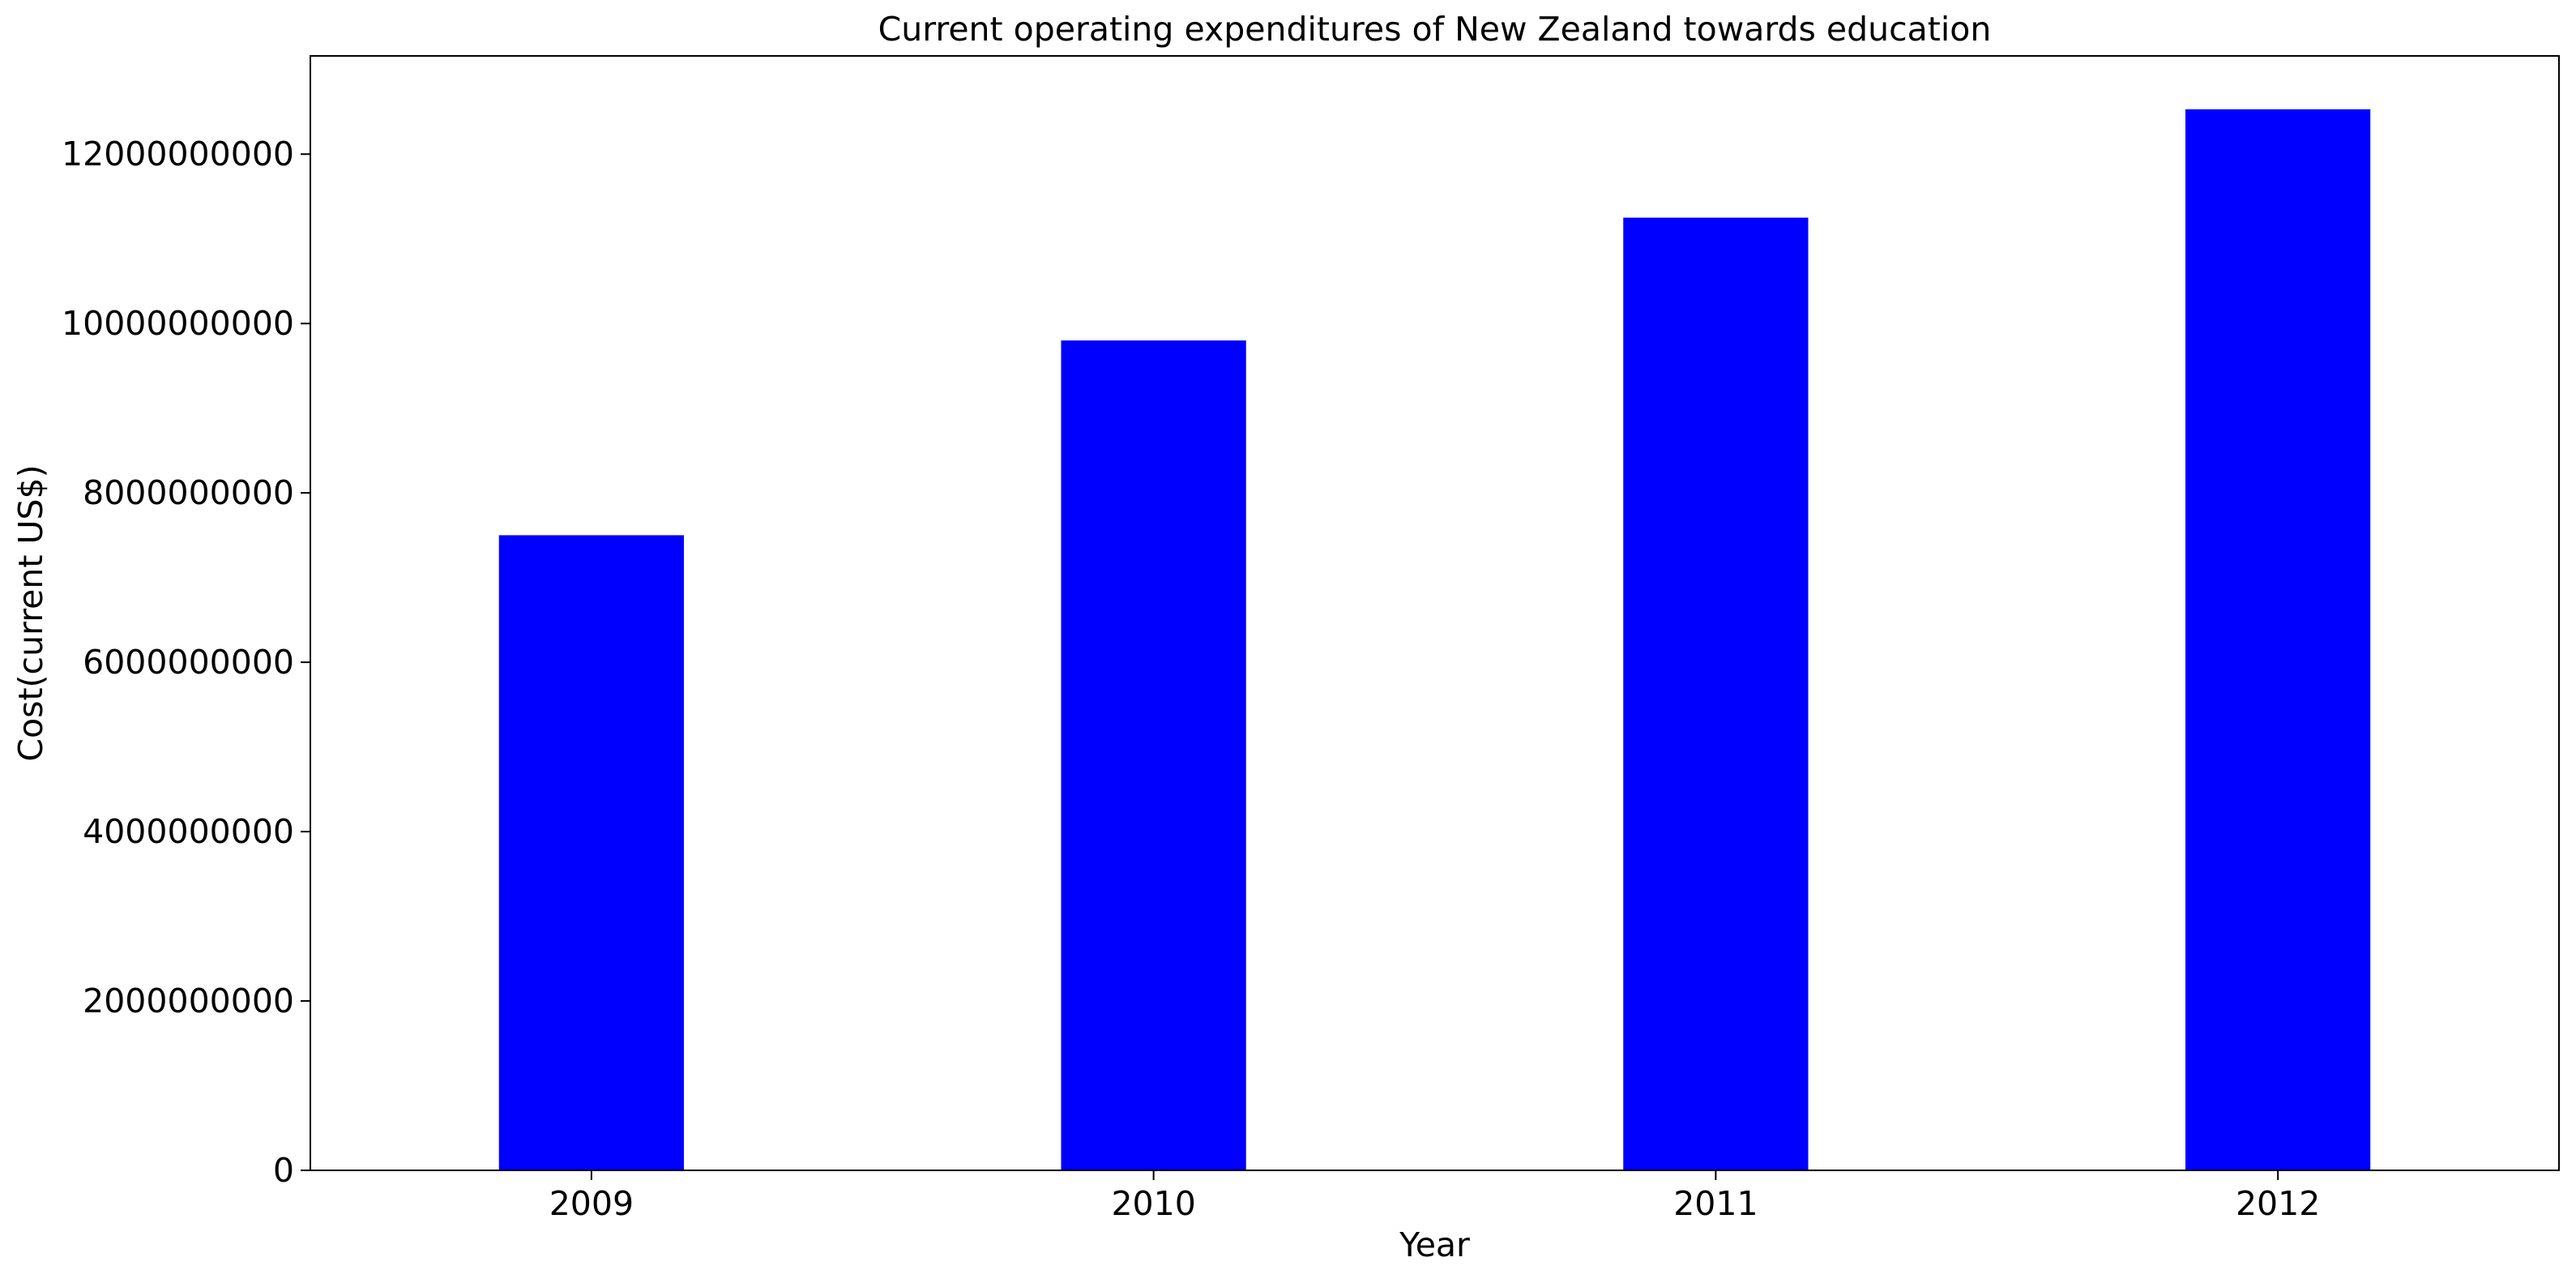 This screenshot has width=2576, height=1283. Describe the element at coordinates (2278, 1203) in the screenshot. I see `x-tick-label: 2012` at that location.